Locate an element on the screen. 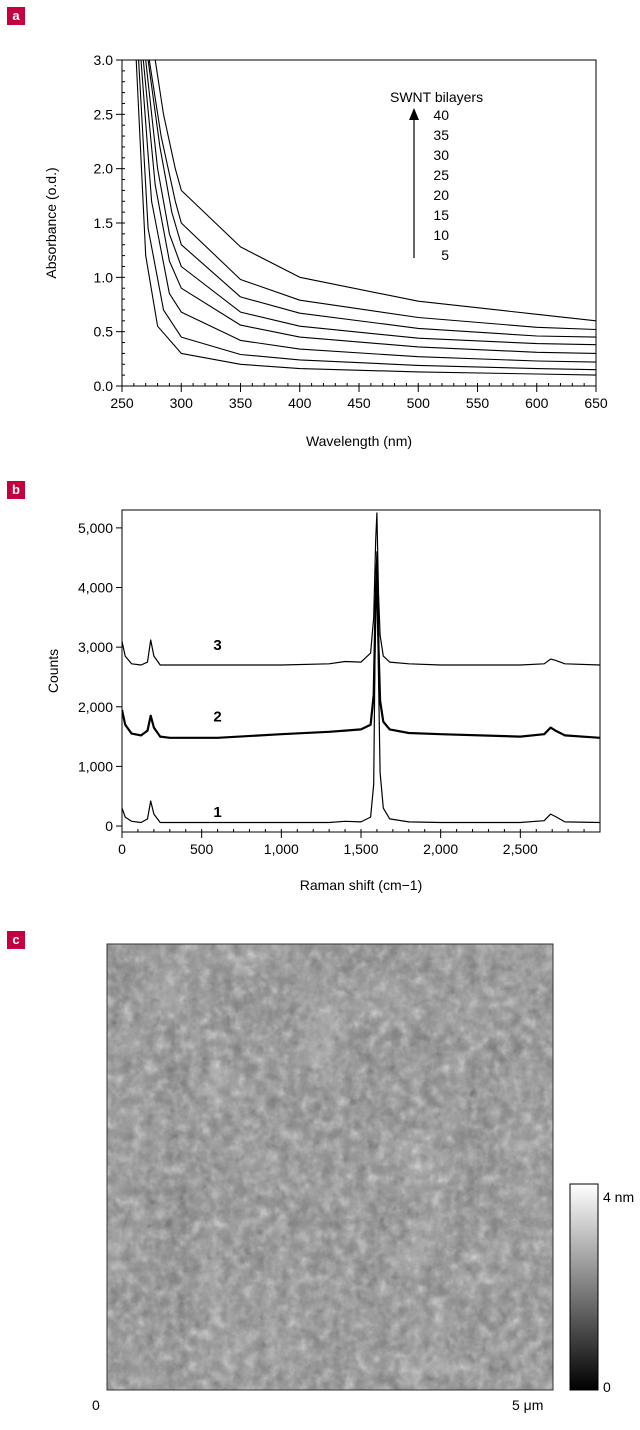  annotation-label-20: 20 is located at coordinates (441, 195).